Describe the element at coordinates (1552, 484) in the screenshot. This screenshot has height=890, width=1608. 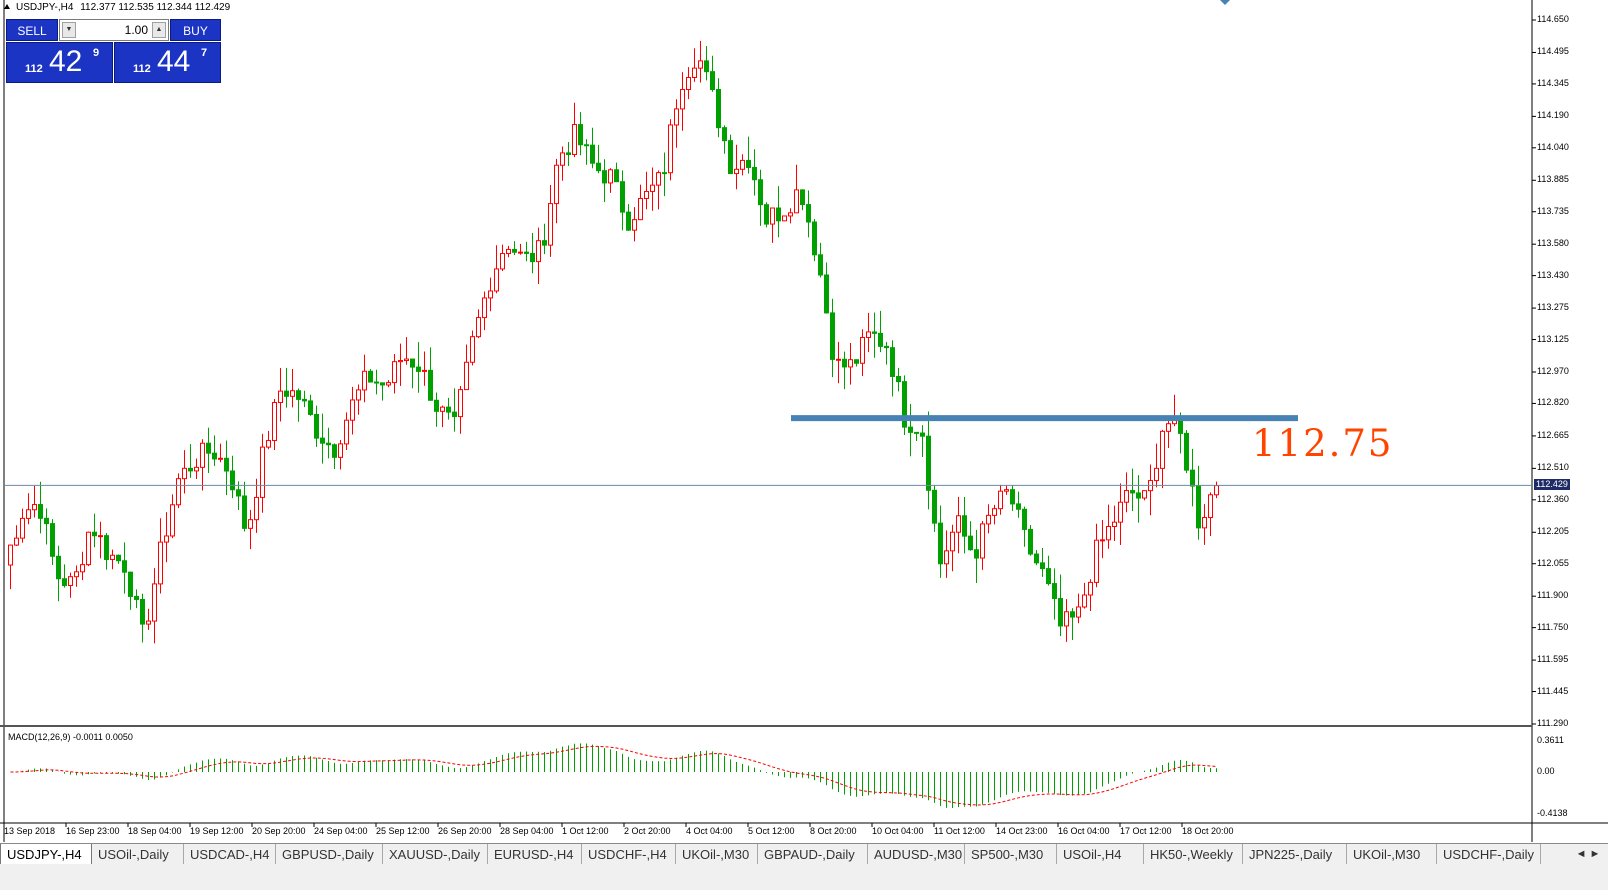
I see `current-price-tag: 112.429` at that location.